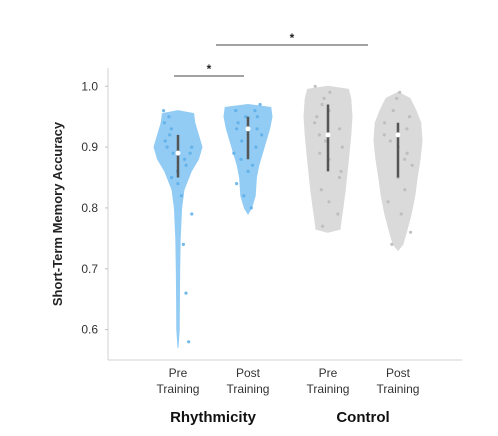 Image resolution: width=498 pixels, height=436 pixels. I want to click on y-tick-label: 0.8, so click(89, 208).